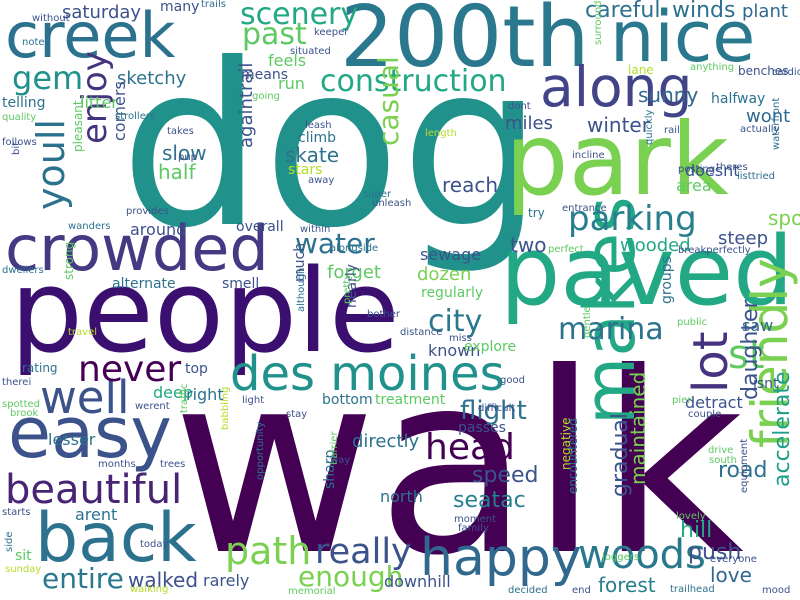  Describe the element at coordinates (529, 123) in the screenshot. I see `word: miles` at that location.